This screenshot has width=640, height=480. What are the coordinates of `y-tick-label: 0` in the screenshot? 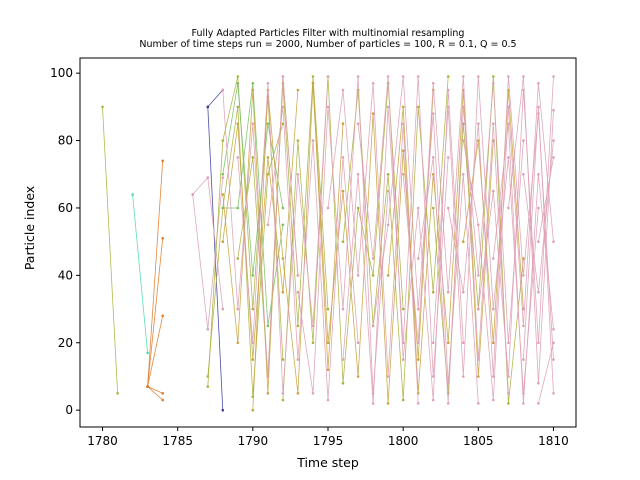 It's located at (69, 410).